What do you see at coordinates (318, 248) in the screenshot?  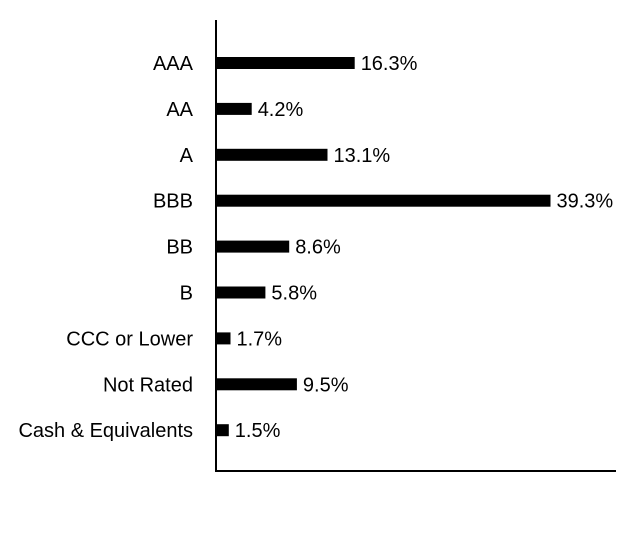 I see `value-label-4: 8.6%` at bounding box center [318, 248].